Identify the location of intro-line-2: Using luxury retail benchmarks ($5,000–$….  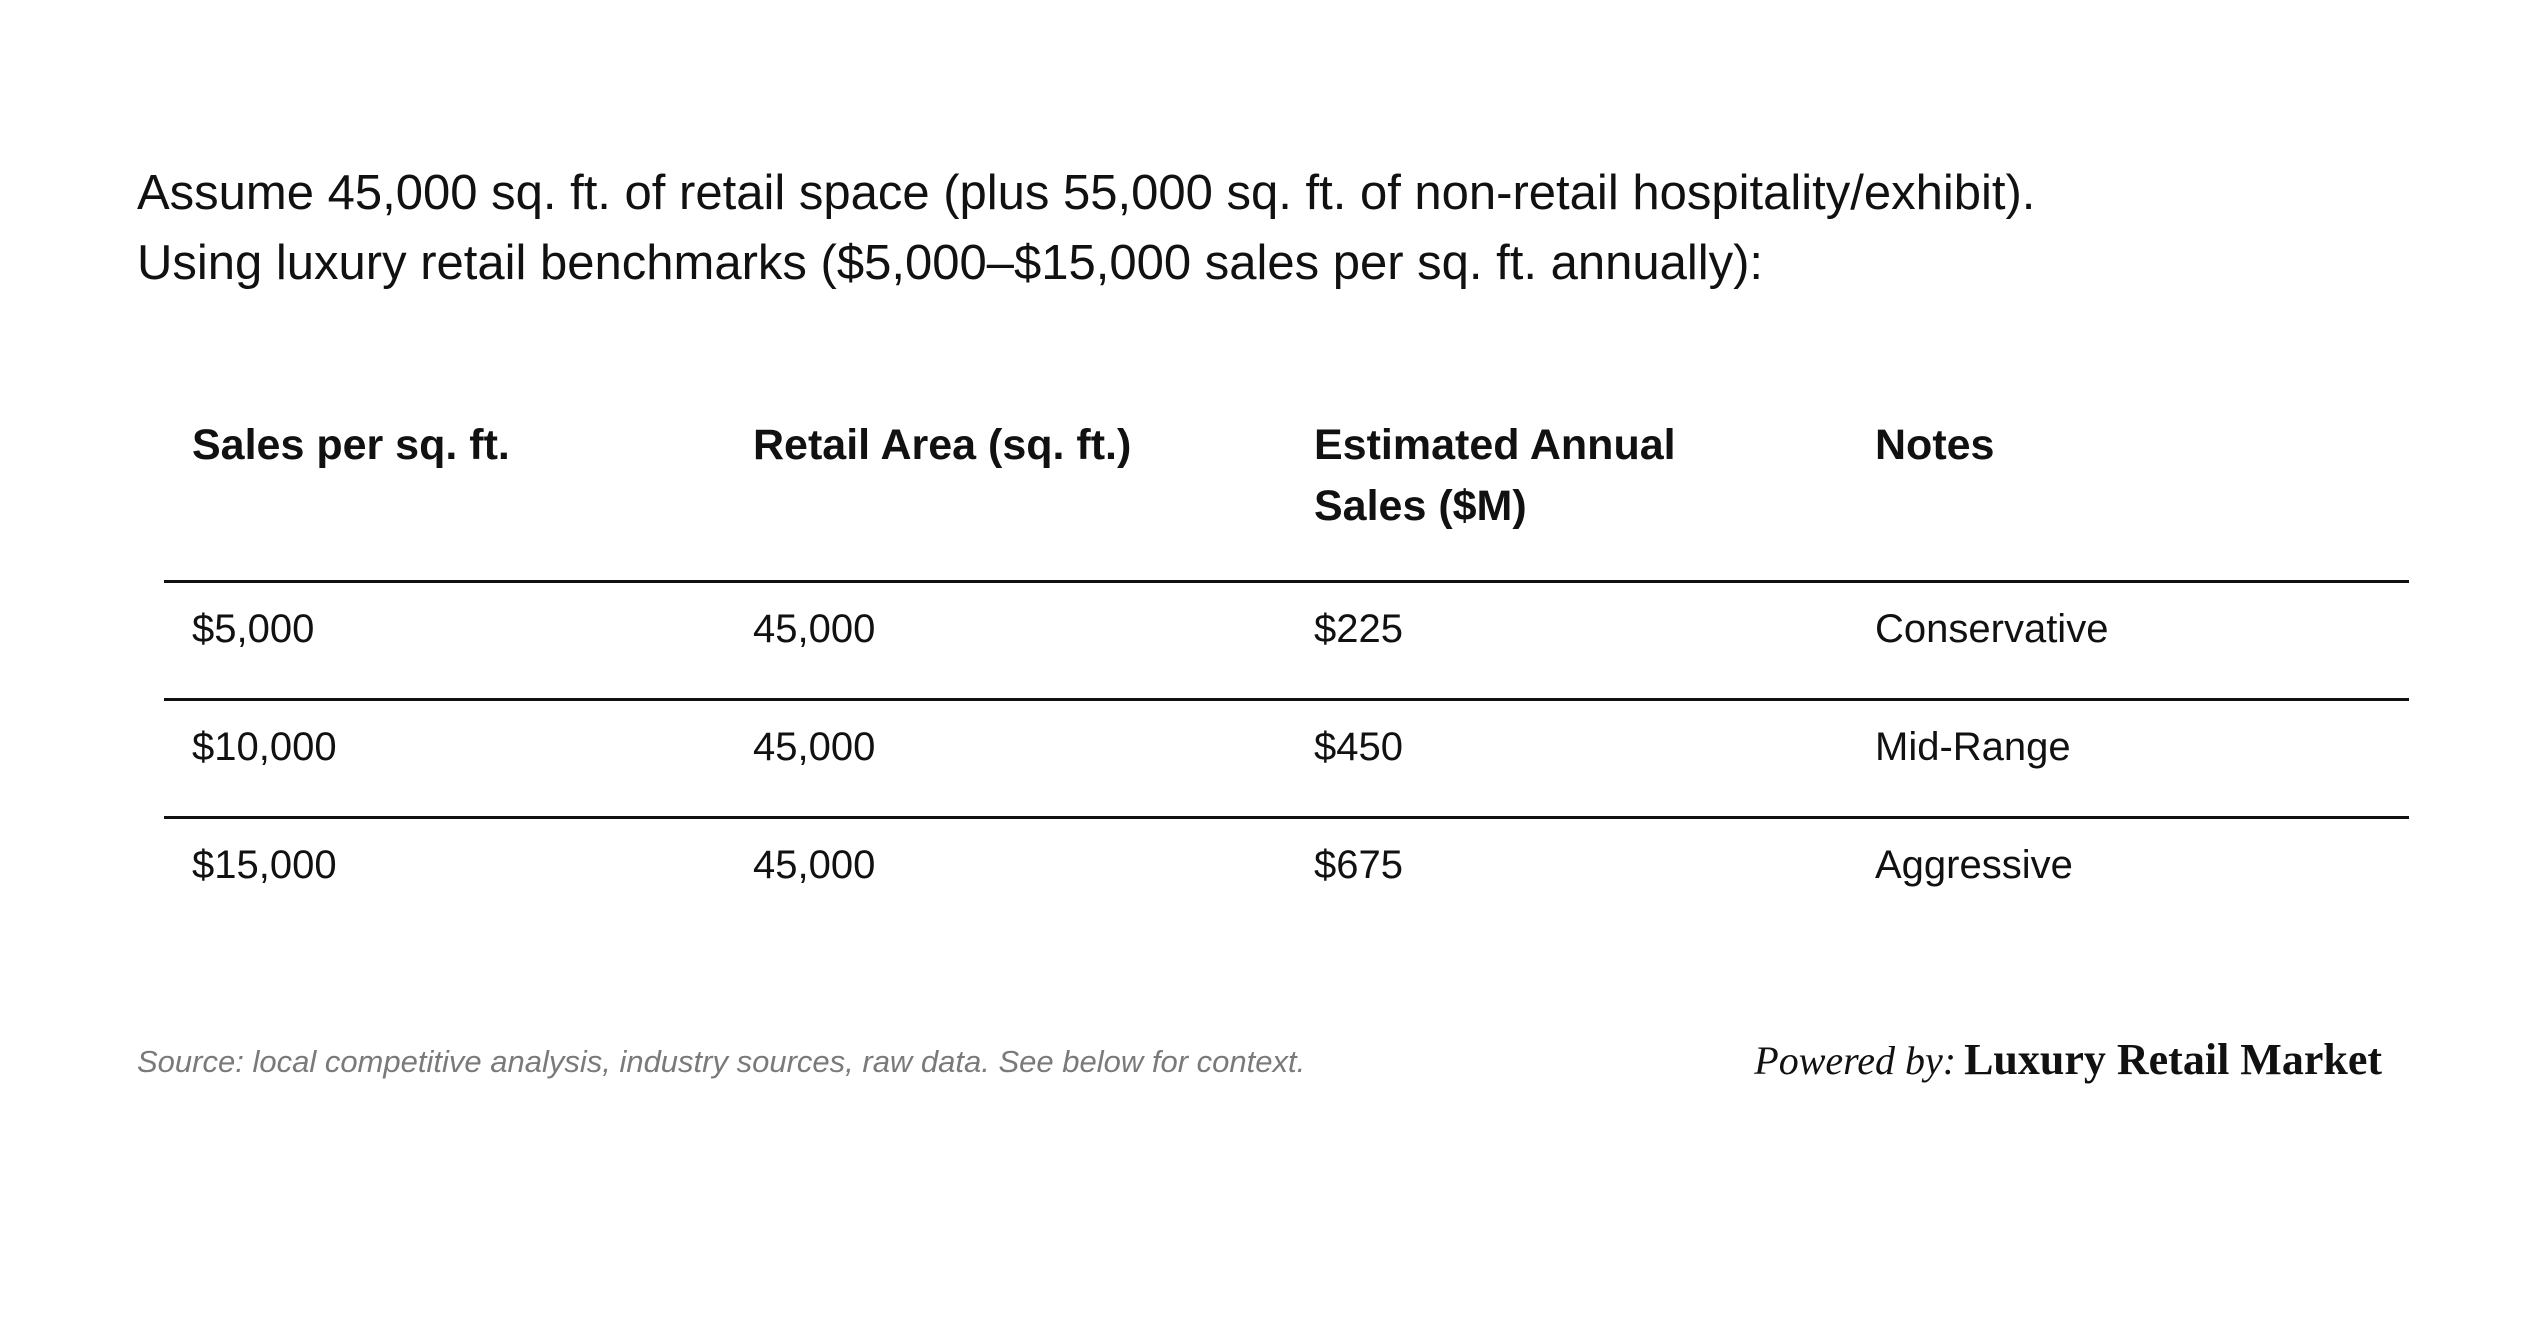
(950, 263).